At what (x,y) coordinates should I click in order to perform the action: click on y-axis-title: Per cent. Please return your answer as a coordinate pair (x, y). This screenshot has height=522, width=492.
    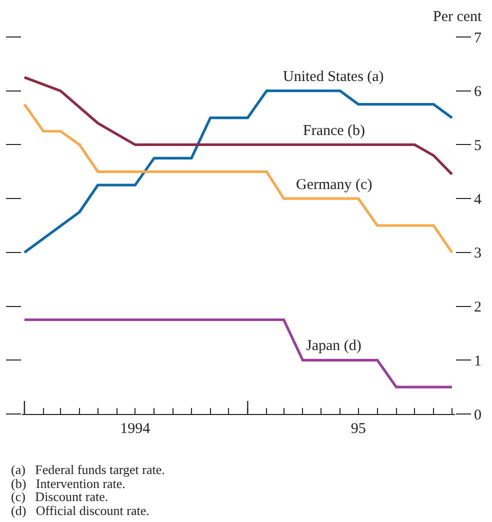
    Looking at the image, I should click on (458, 17).